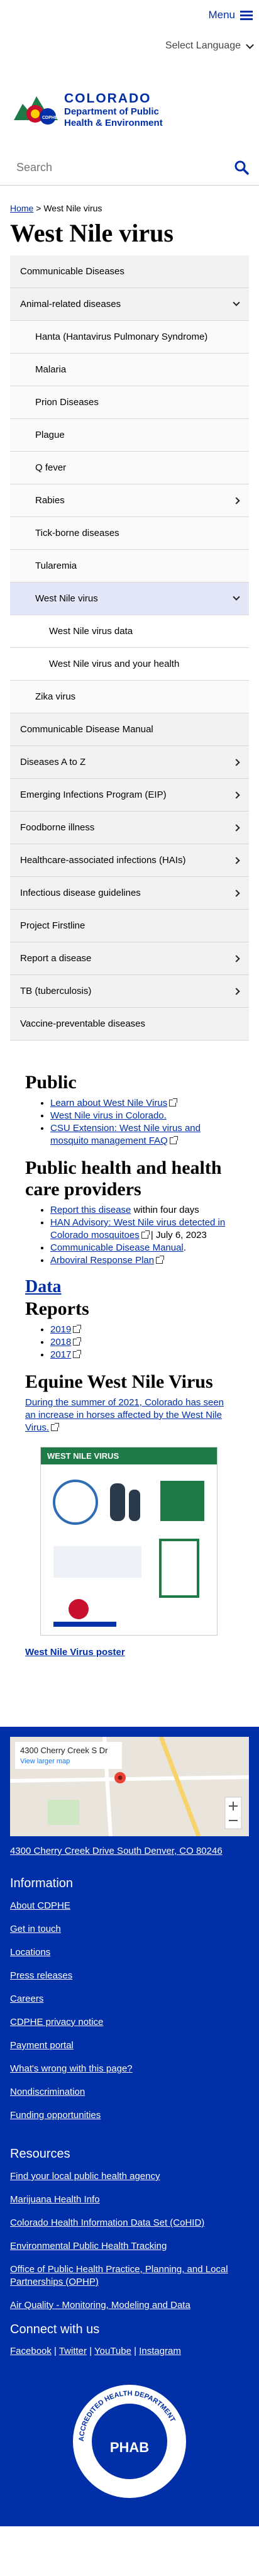 The image size is (259, 2576). I want to click on breadcrumb-home: Home, so click(22, 208).